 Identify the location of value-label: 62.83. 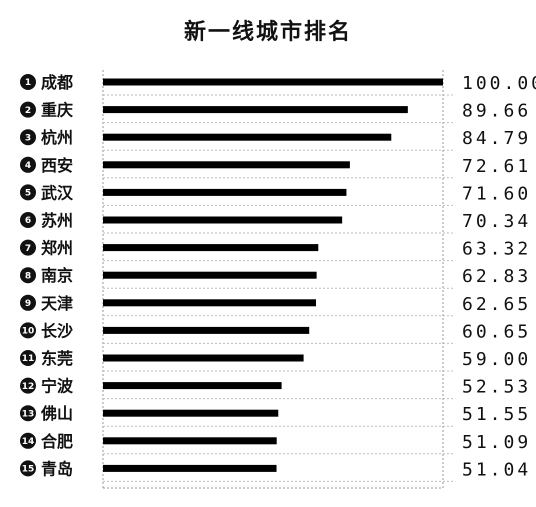
(496, 276).